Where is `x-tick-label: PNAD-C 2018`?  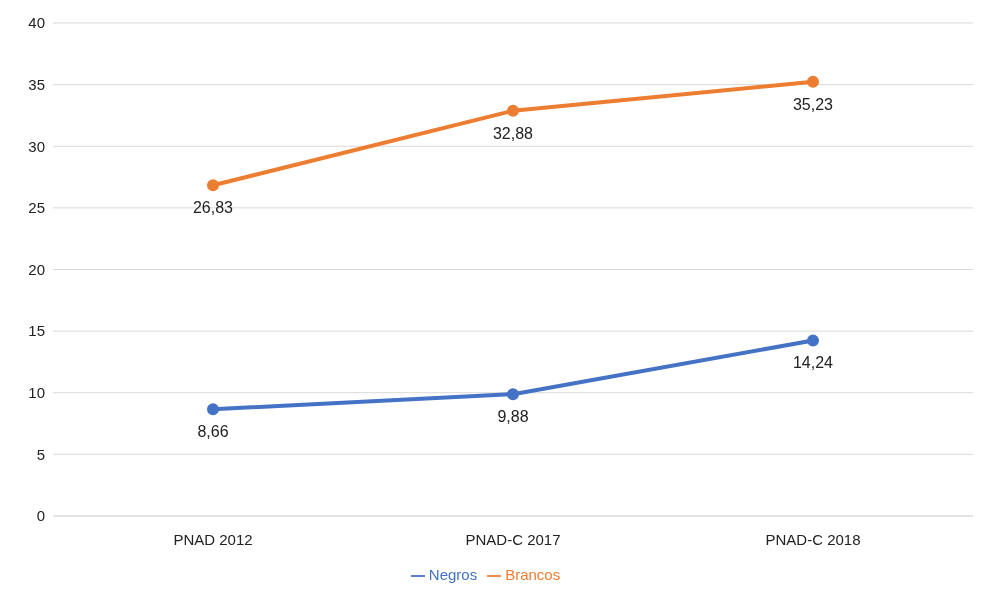
x-tick-label: PNAD-C 2018 is located at coordinates (813, 539).